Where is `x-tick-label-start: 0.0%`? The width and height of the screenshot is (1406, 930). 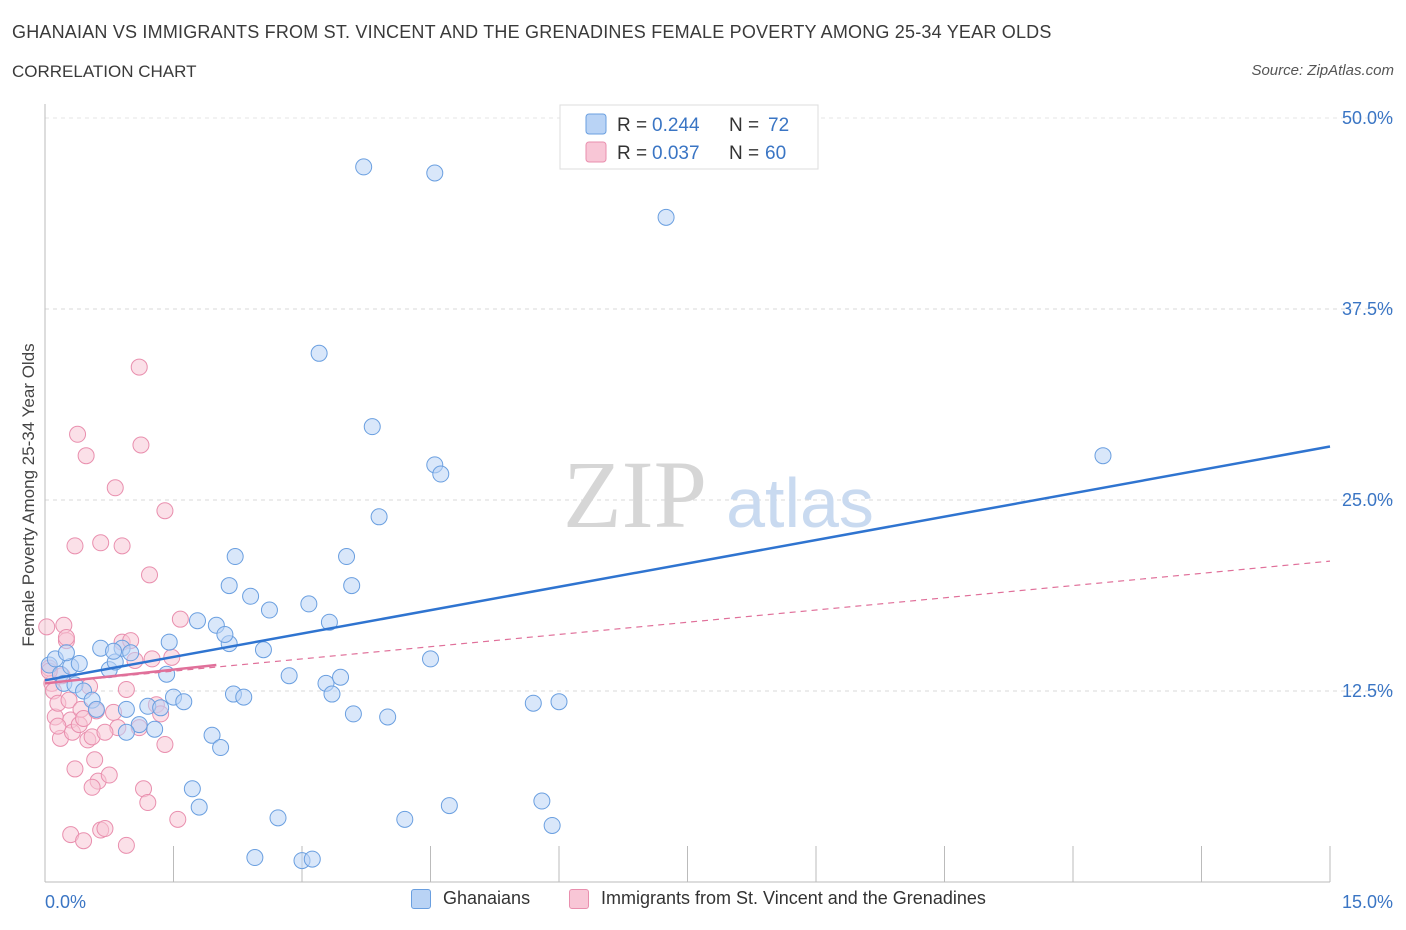
x-tick-label-start: 0.0% is located at coordinates (65, 902).